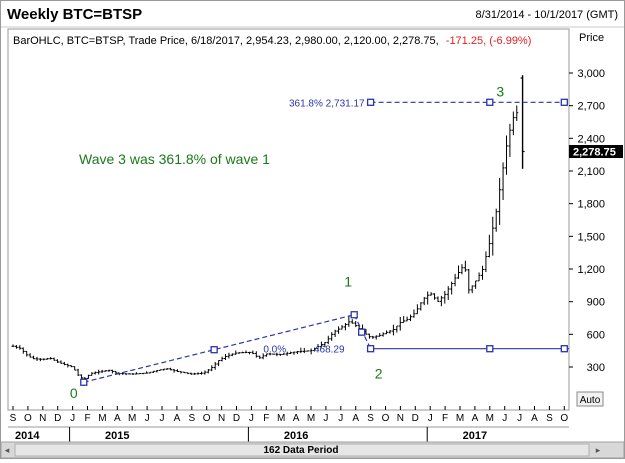  I want to click on y-tick-label: 2,700, so click(591, 107).